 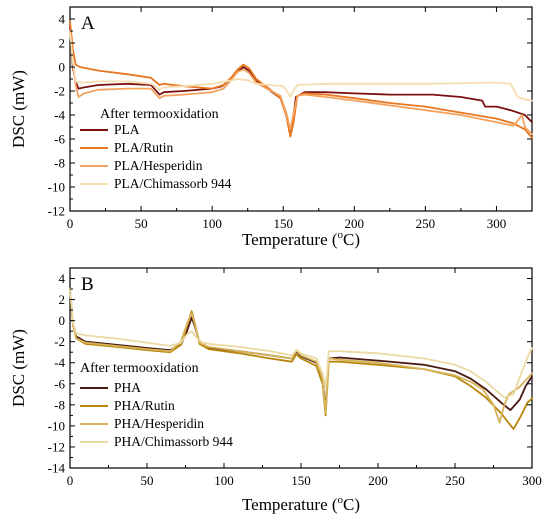 What do you see at coordinates (173, 183) in the screenshot?
I see `legend-entry: PLA/Chimassorb 944` at bounding box center [173, 183].